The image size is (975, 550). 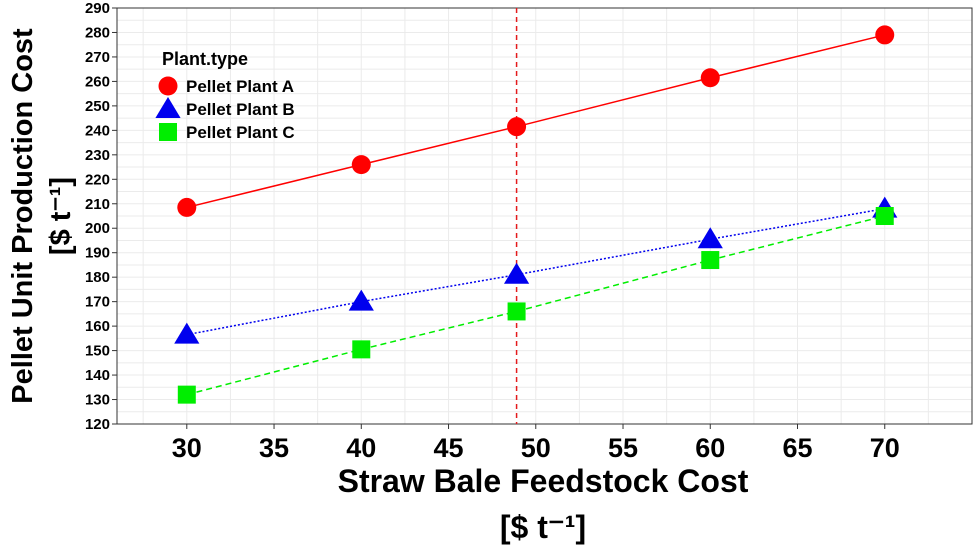 I want to click on y-tick-label: 280, so click(x=97, y=32).